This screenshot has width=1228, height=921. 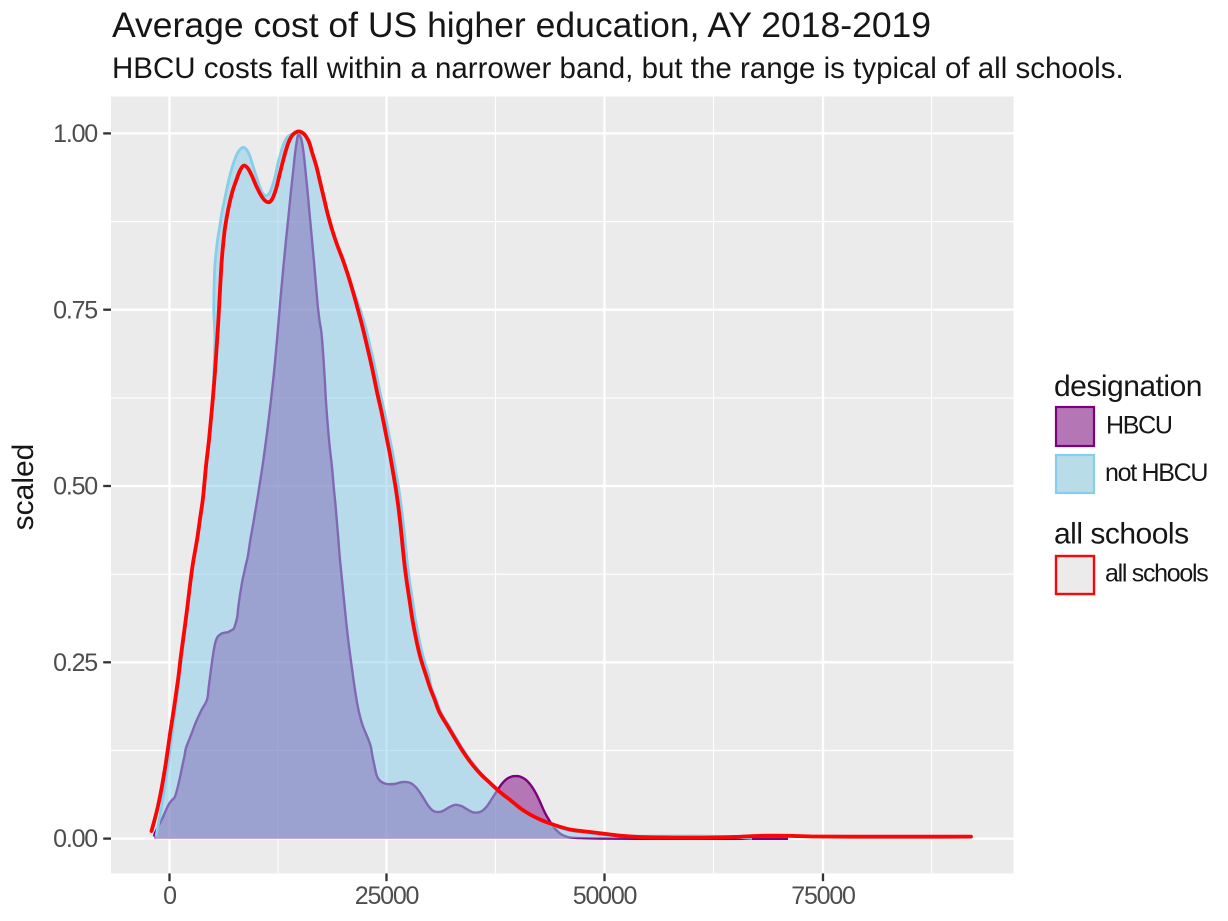 What do you see at coordinates (75, 134) in the screenshot?
I see `svg-text: 1.00` at bounding box center [75, 134].